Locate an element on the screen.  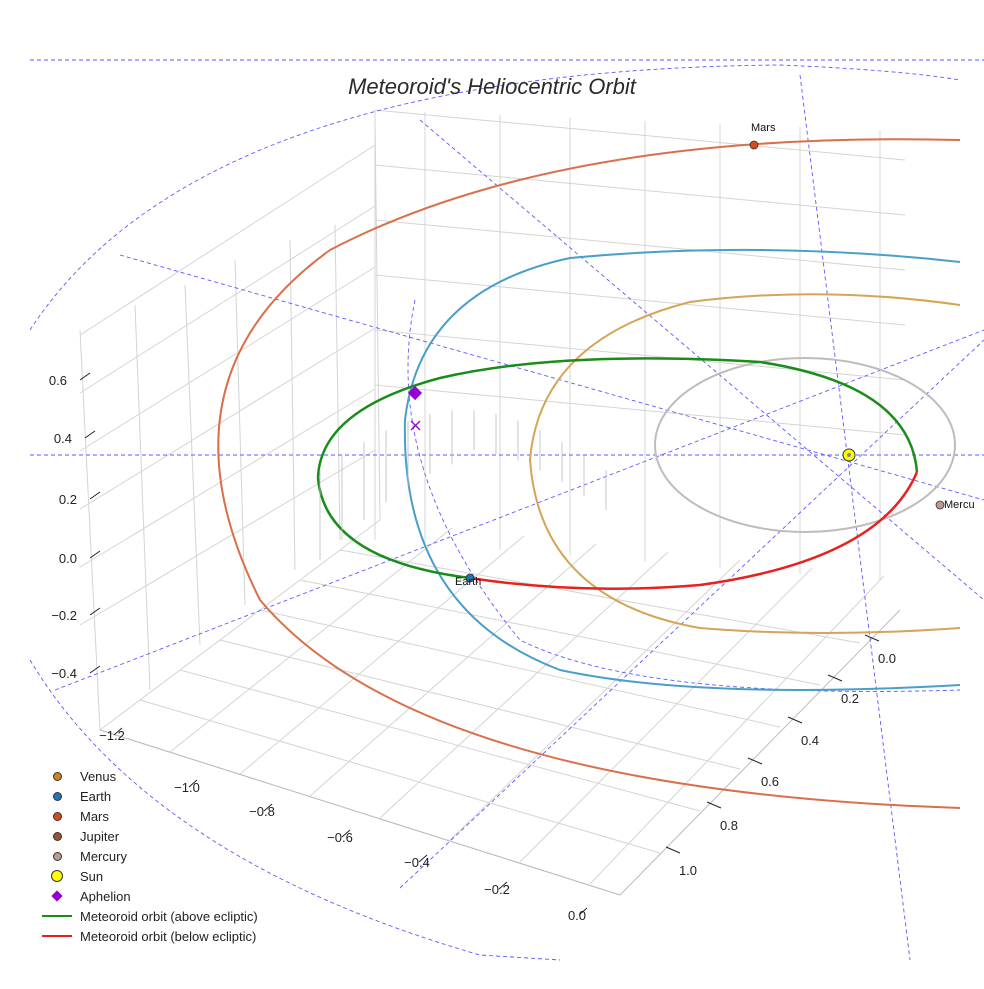
planet-label-earth: Earth is located at coordinates (468, 582).